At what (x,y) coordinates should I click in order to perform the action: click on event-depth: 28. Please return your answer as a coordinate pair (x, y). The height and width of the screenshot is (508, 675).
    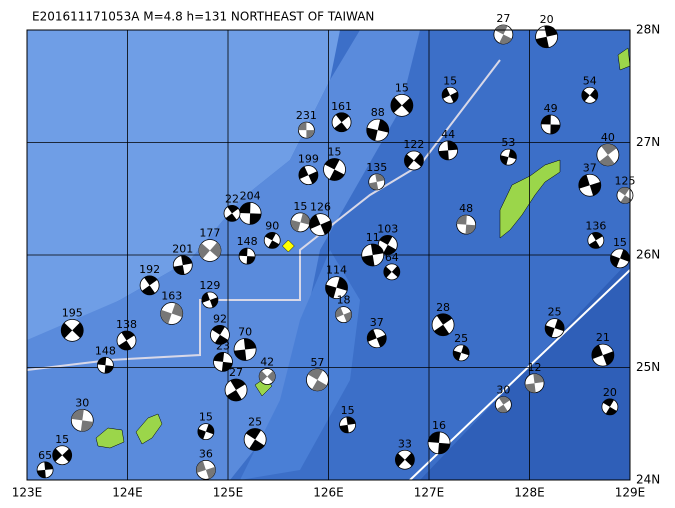
    Looking at the image, I should click on (443, 307).